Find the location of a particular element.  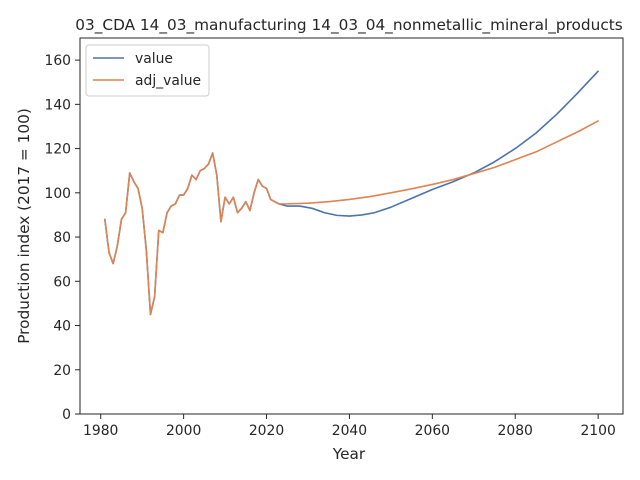

y-tick-label: 140 is located at coordinates (57, 105).